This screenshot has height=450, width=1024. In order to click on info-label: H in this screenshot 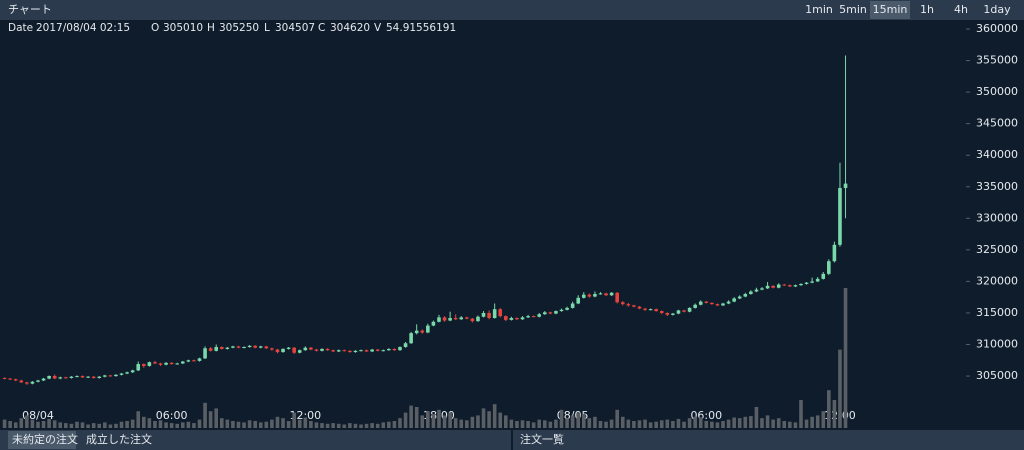, I will do `click(211, 28)`.